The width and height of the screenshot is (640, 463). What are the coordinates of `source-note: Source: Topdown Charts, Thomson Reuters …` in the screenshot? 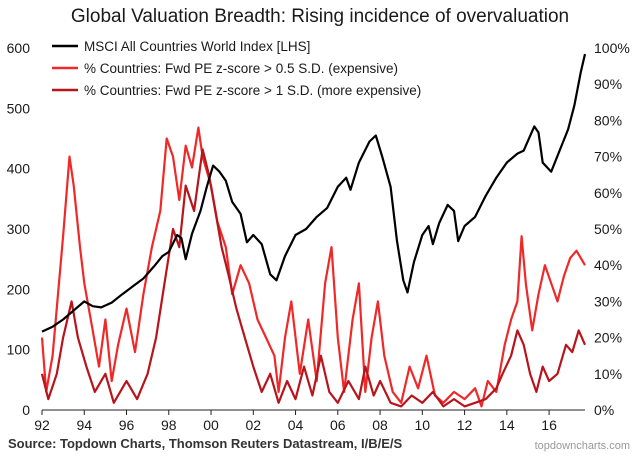 It's located at (205, 443).